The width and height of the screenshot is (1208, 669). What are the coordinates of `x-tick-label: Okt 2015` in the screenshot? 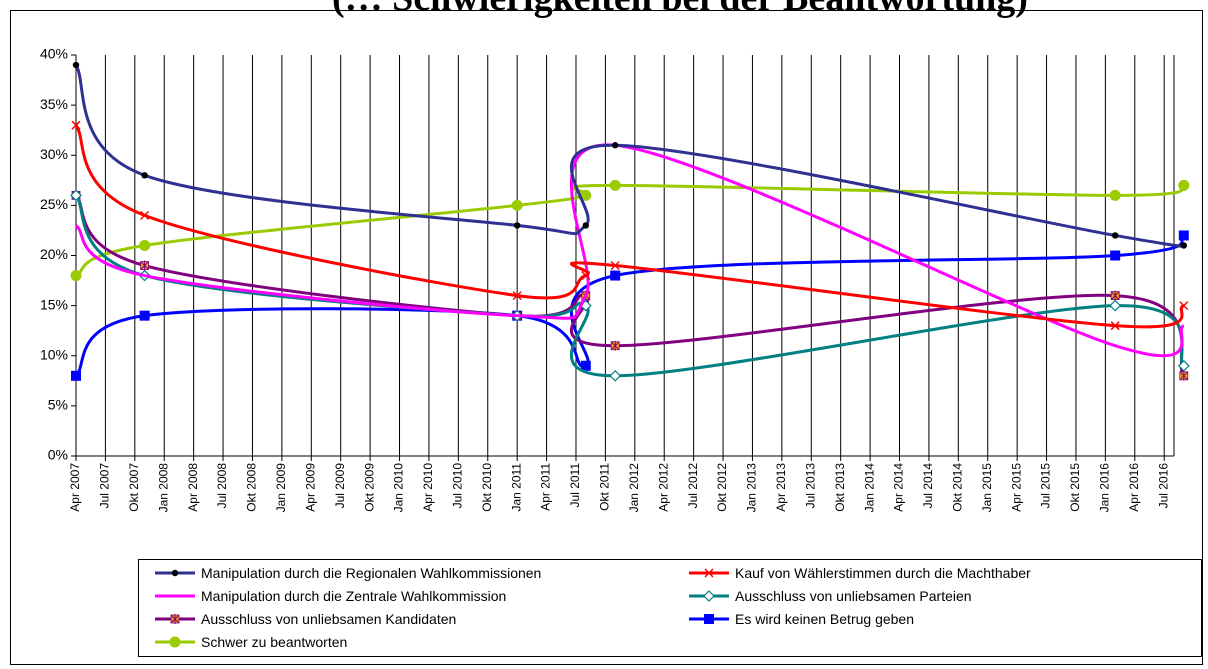 It's located at (1075, 487).